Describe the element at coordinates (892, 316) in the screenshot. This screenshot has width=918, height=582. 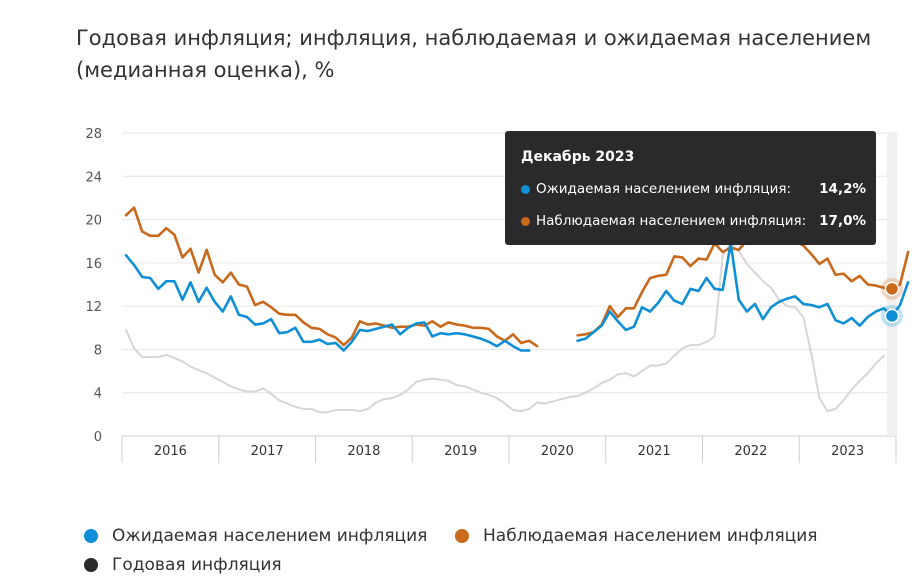
I see `marker-point-expected` at that location.